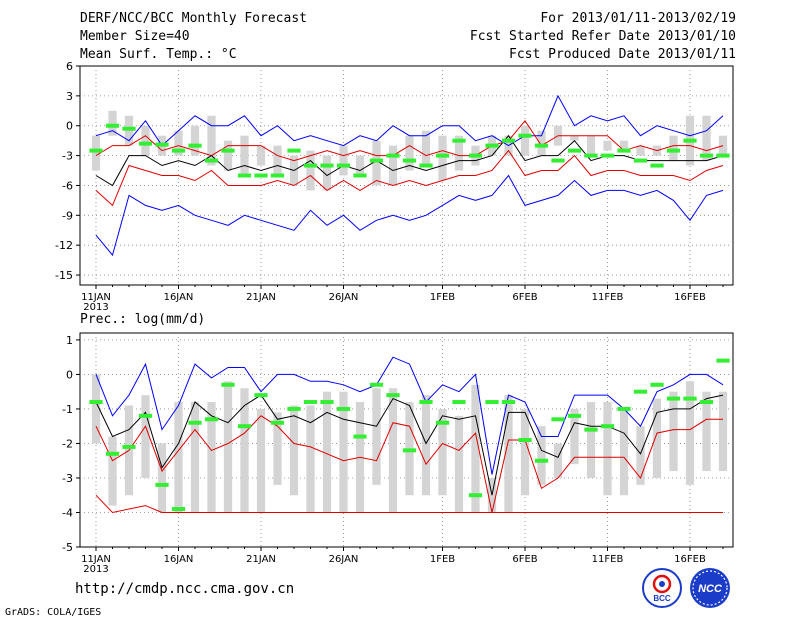 This screenshot has height=620, width=800. What do you see at coordinates (662, 588) in the screenshot?
I see `bcc-logo: BCC` at bounding box center [662, 588].